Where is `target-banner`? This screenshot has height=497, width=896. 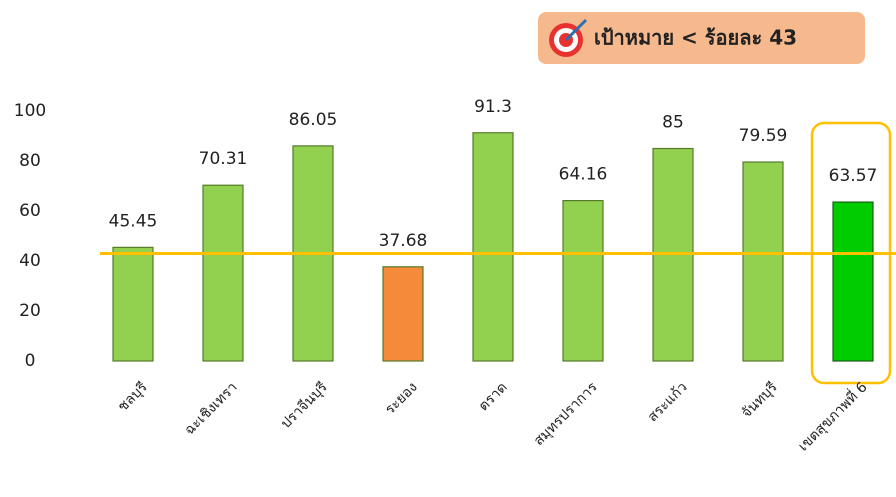 target-banner is located at coordinates (701, 38).